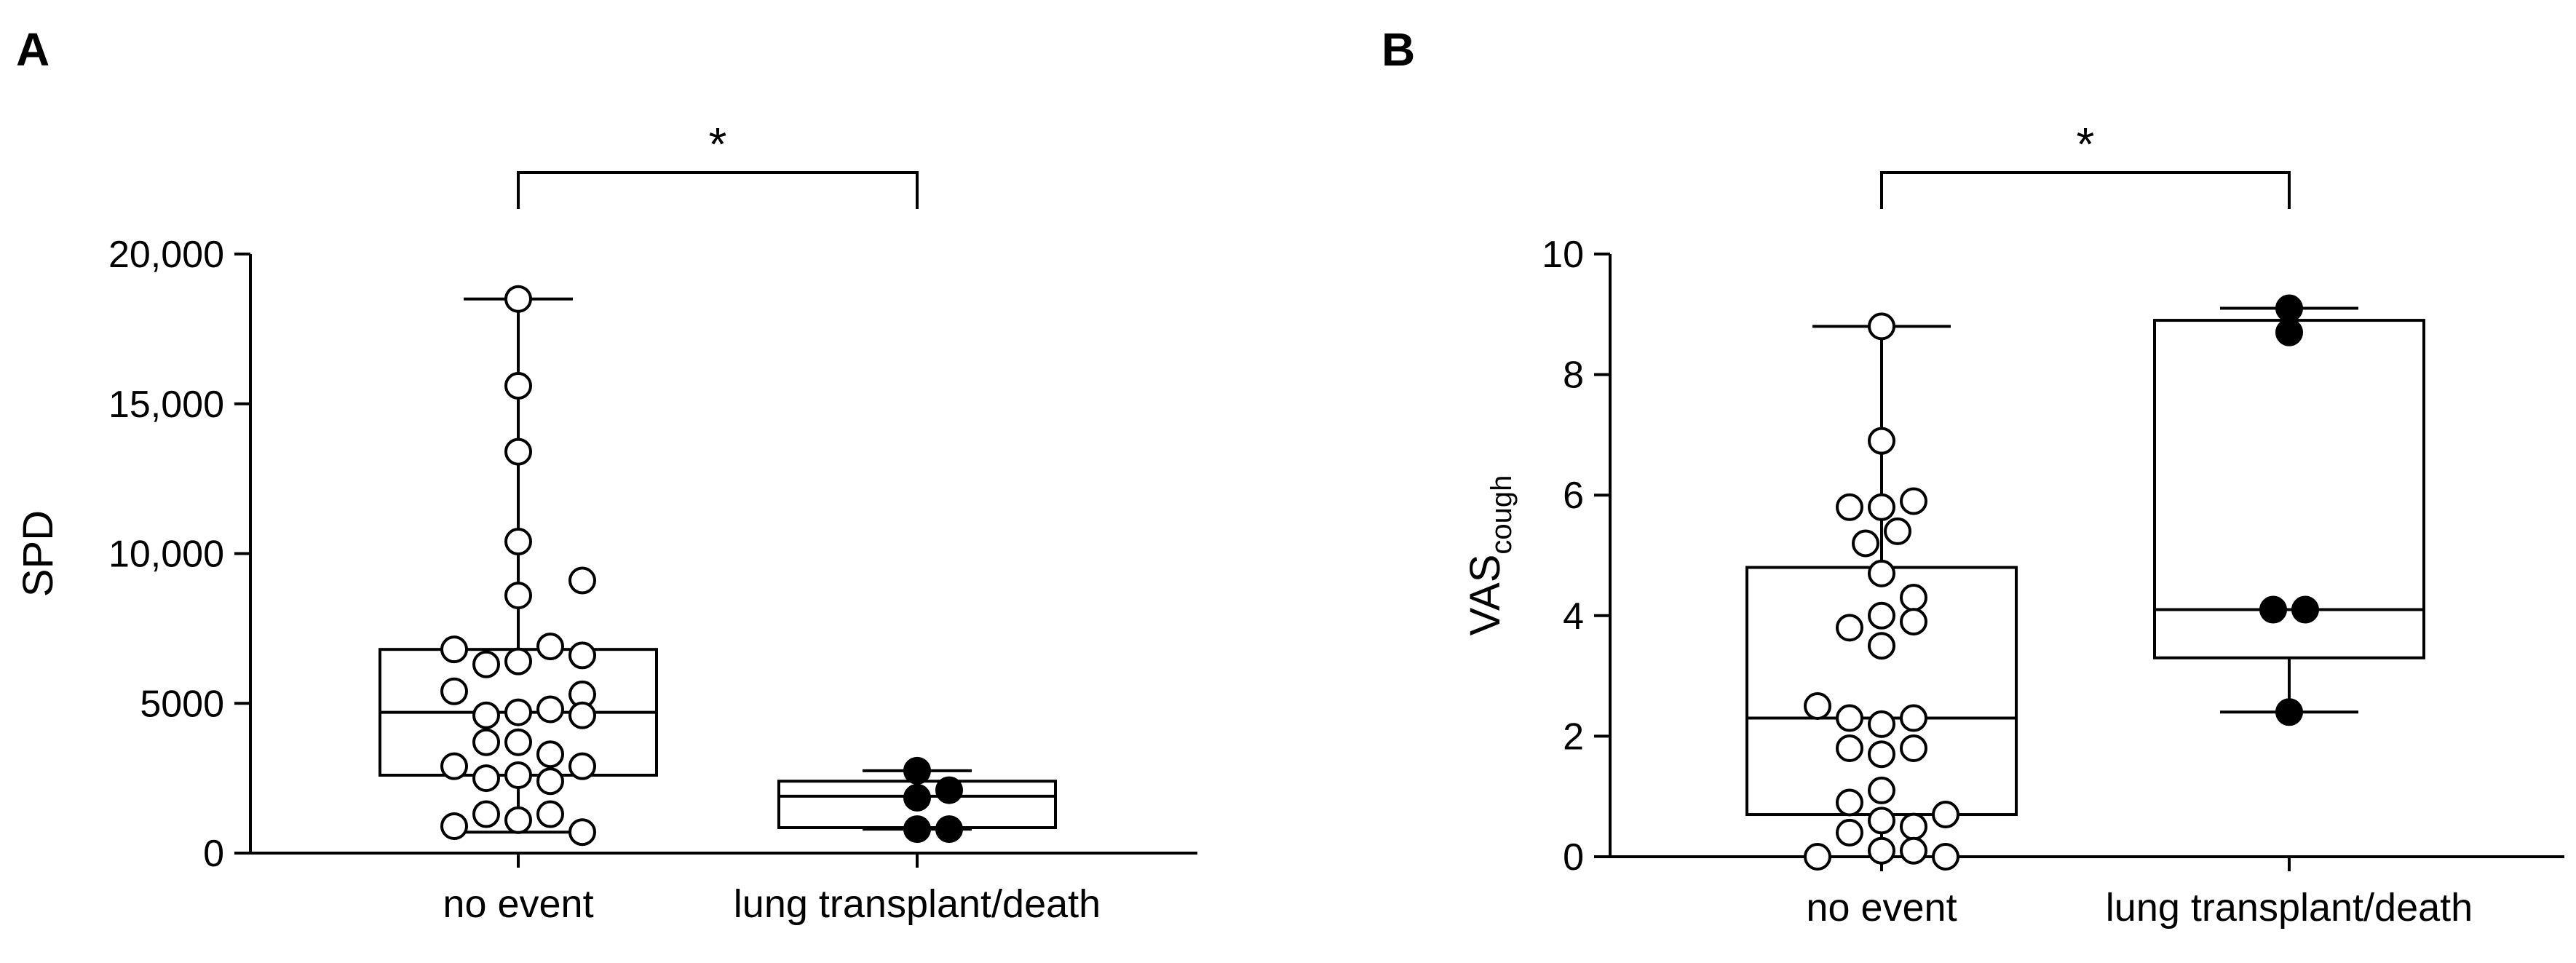 The height and width of the screenshot is (963, 2576). What do you see at coordinates (1502, 515) in the screenshot?
I see `y-axis-label-sub: cough` at bounding box center [1502, 515].